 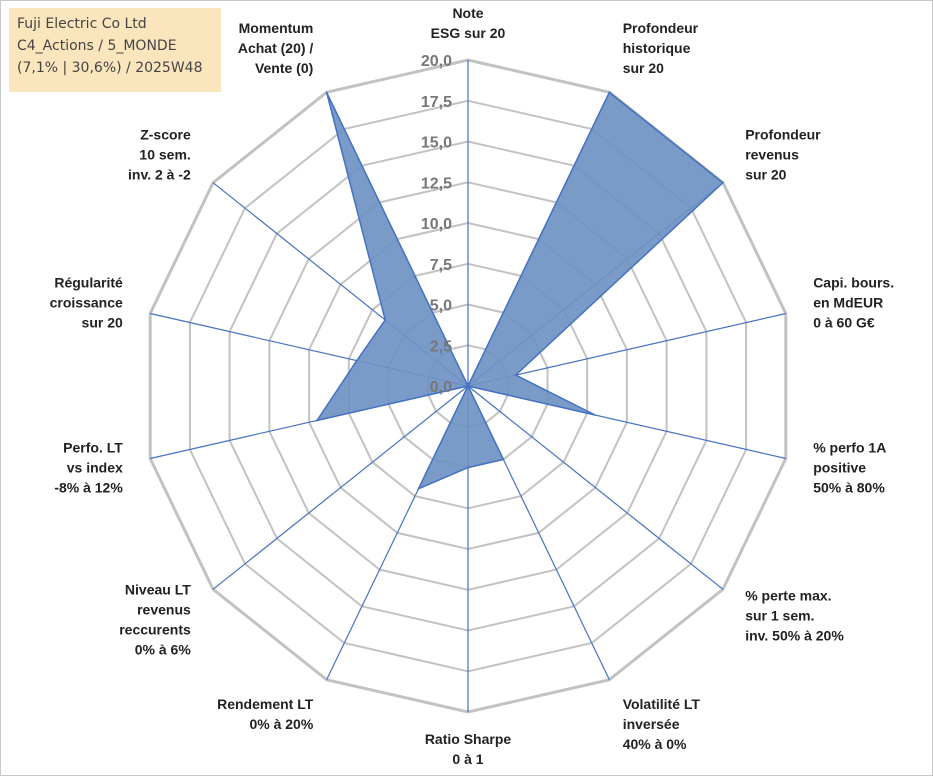 I want to click on axis-label-4: % perfo 1A positive 50% à 80%, so click(x=849, y=467).